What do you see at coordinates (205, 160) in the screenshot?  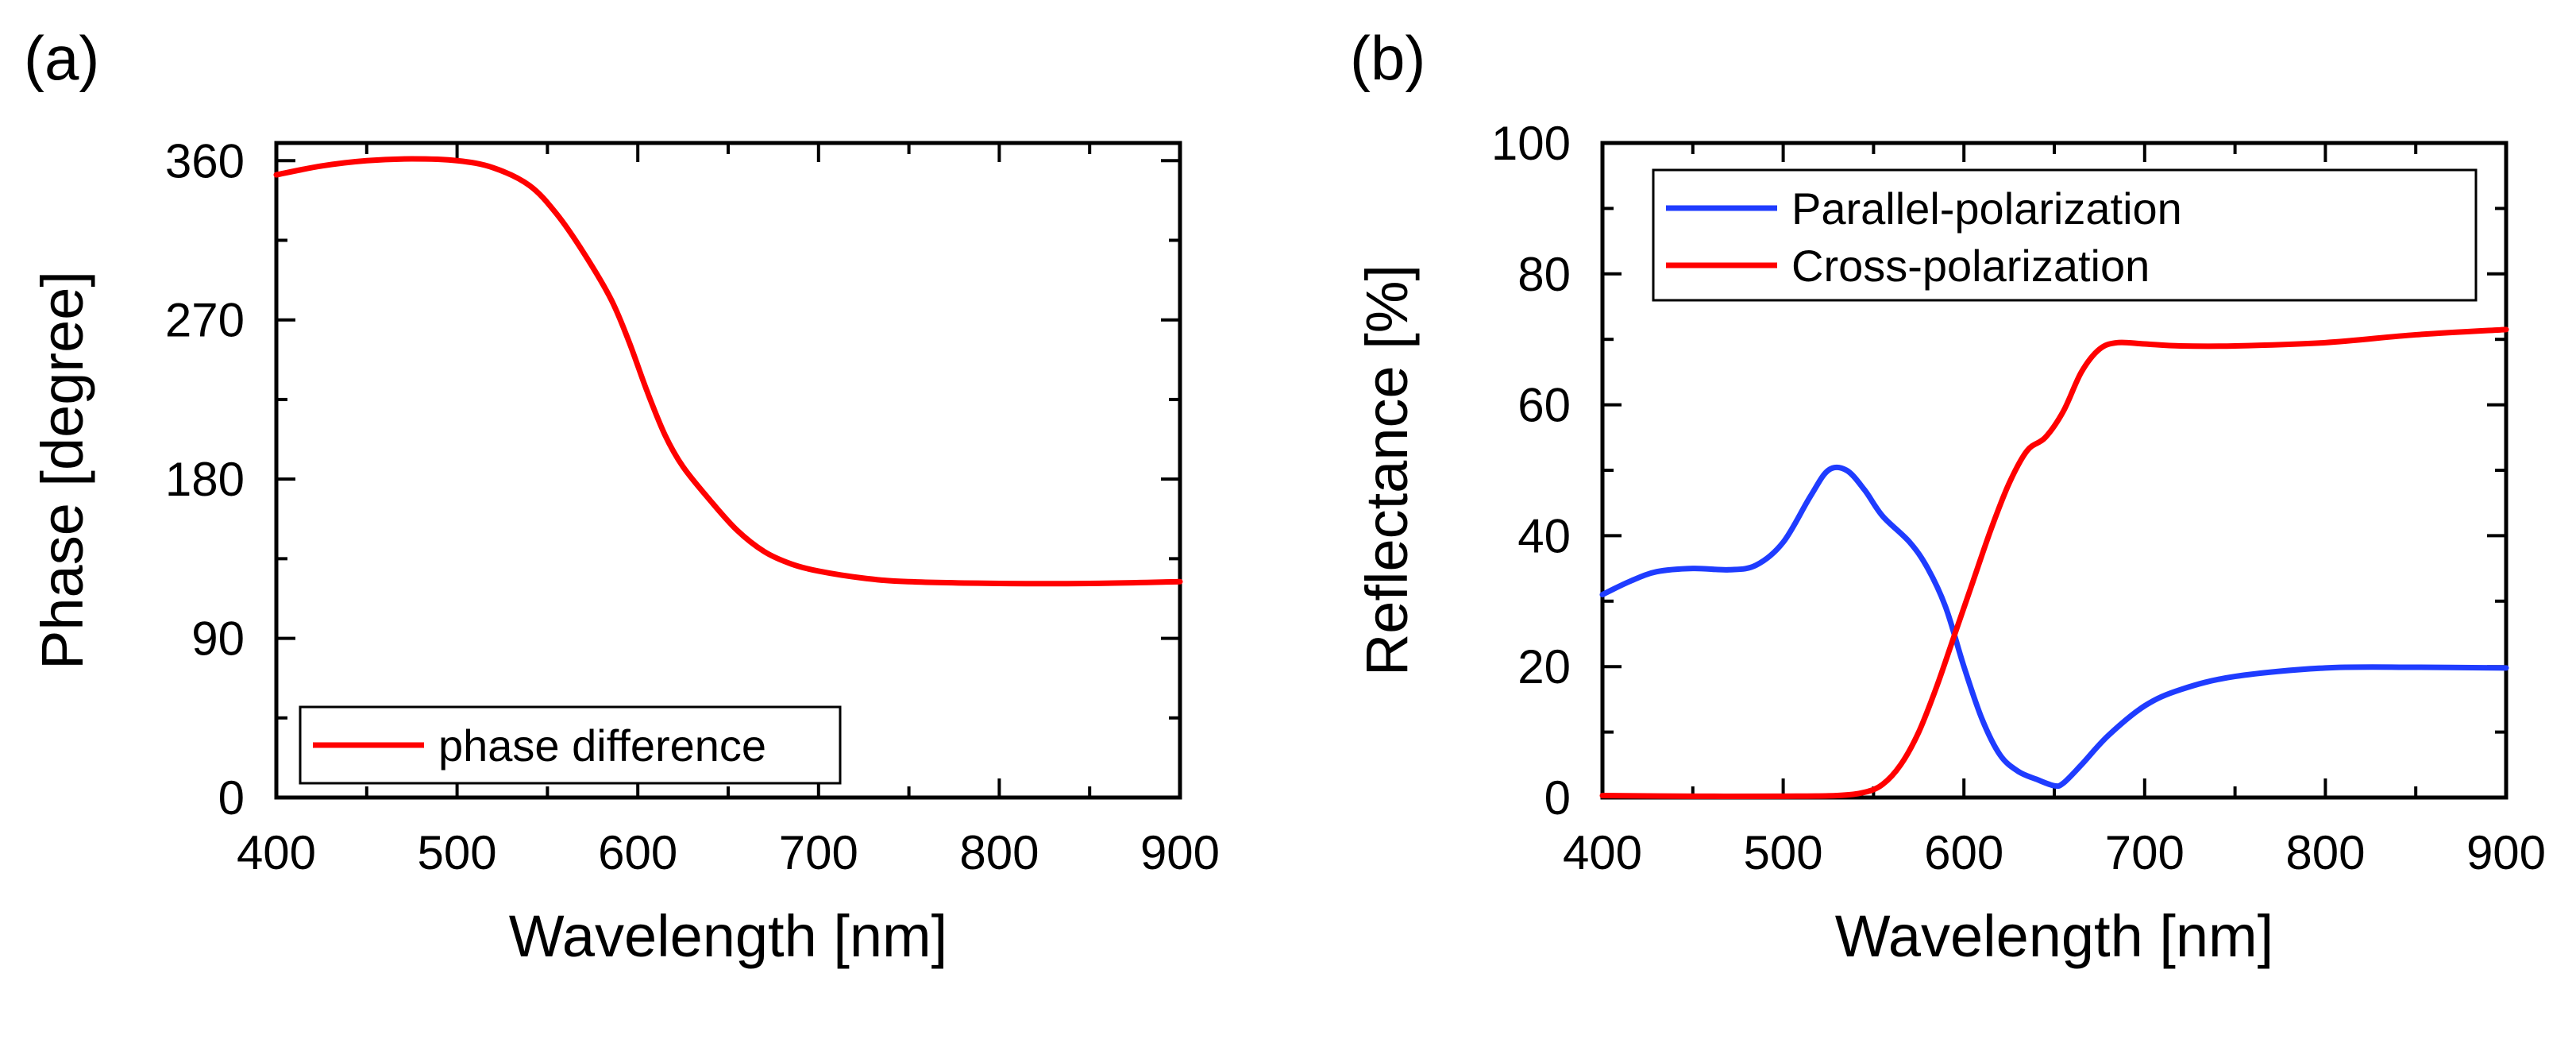 I see `y-tick-label: 360` at bounding box center [205, 160].